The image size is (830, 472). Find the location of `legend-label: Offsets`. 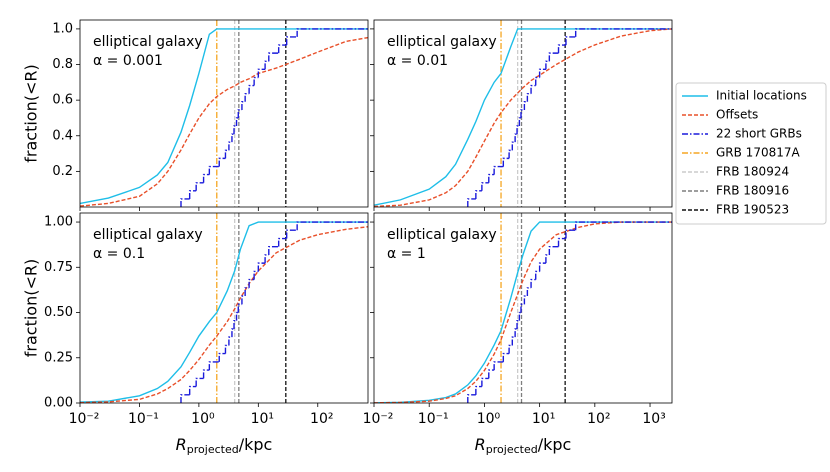

legend-label: Offsets is located at coordinates (737, 115).